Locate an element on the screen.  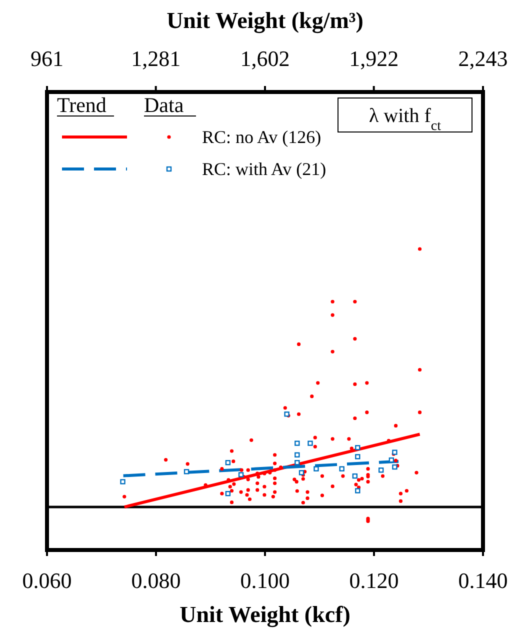
x2-tick-label: 961 is located at coordinates (47, 58).